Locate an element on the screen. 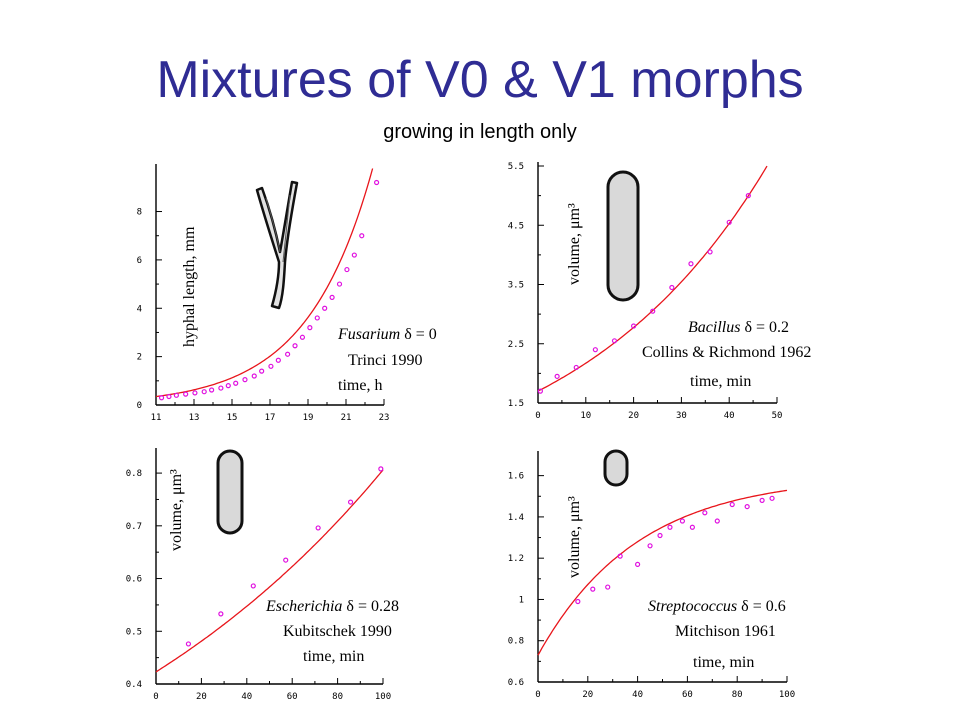 The width and height of the screenshot is (960, 720). streptococcus-x-tick-label: 40 is located at coordinates (637, 695).